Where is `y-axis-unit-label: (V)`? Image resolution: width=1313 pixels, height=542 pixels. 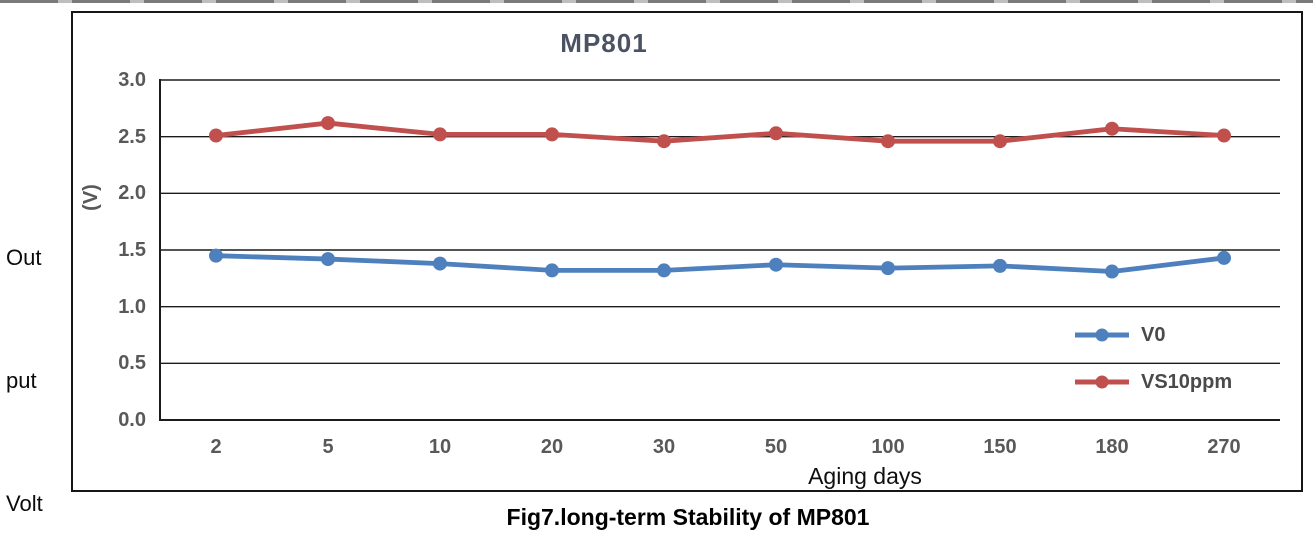
y-axis-unit-label: (V) is located at coordinates (90, 197).